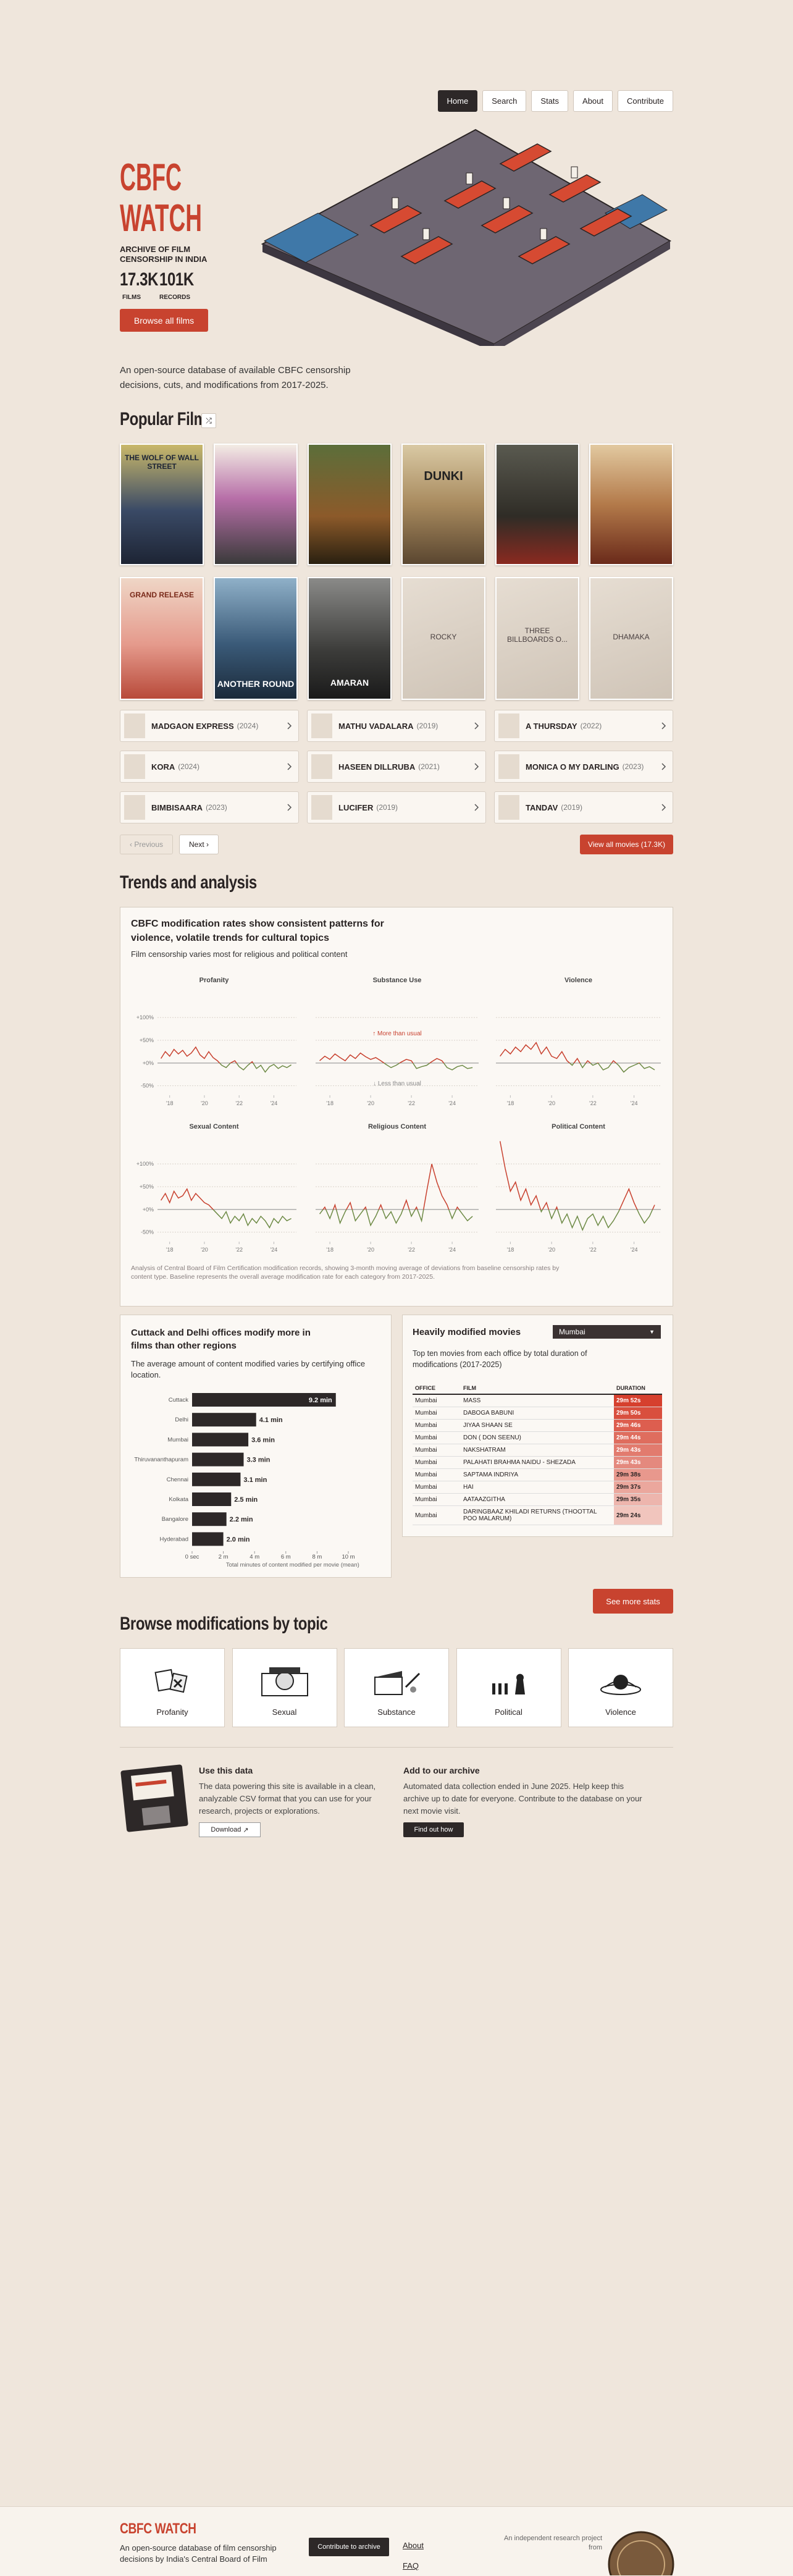  I want to click on contribute-button: Contribute to archive, so click(349, 2547).